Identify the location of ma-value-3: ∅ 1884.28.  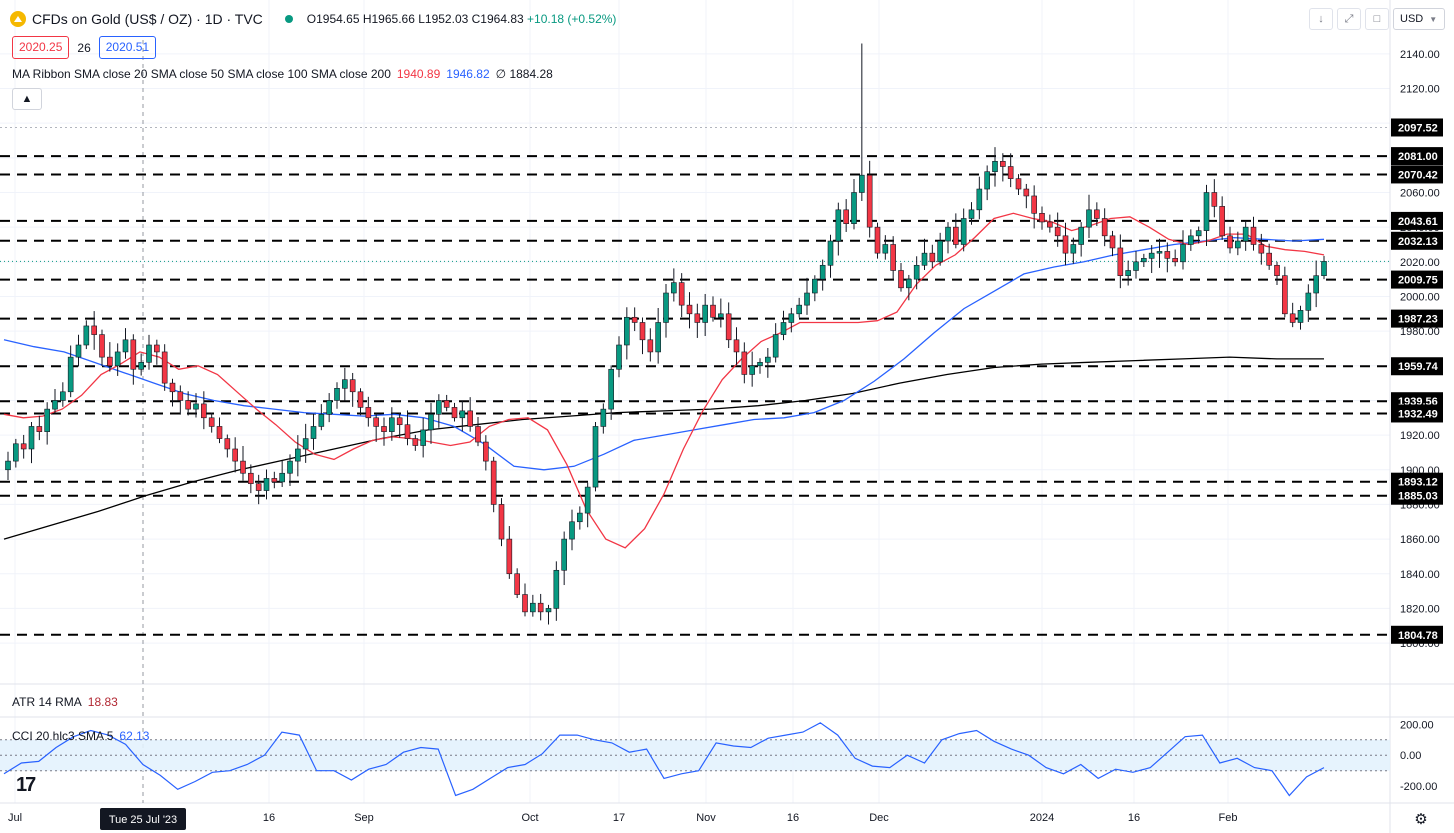
(524, 74).